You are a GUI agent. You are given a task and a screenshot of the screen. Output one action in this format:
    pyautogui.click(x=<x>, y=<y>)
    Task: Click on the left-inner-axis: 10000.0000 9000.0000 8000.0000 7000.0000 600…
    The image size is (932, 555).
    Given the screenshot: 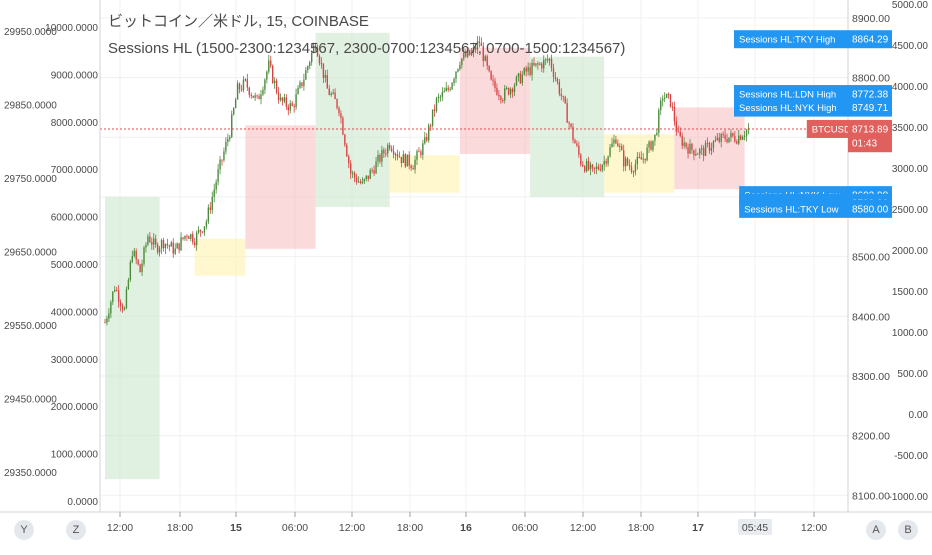 What is the action you would take?
    pyautogui.click(x=71, y=265)
    